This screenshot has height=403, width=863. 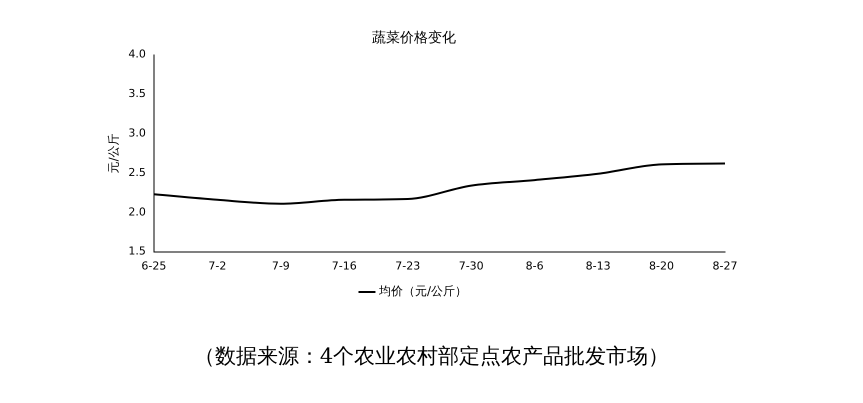 What do you see at coordinates (137, 54) in the screenshot?
I see `y-tick-label: 4.0` at bounding box center [137, 54].